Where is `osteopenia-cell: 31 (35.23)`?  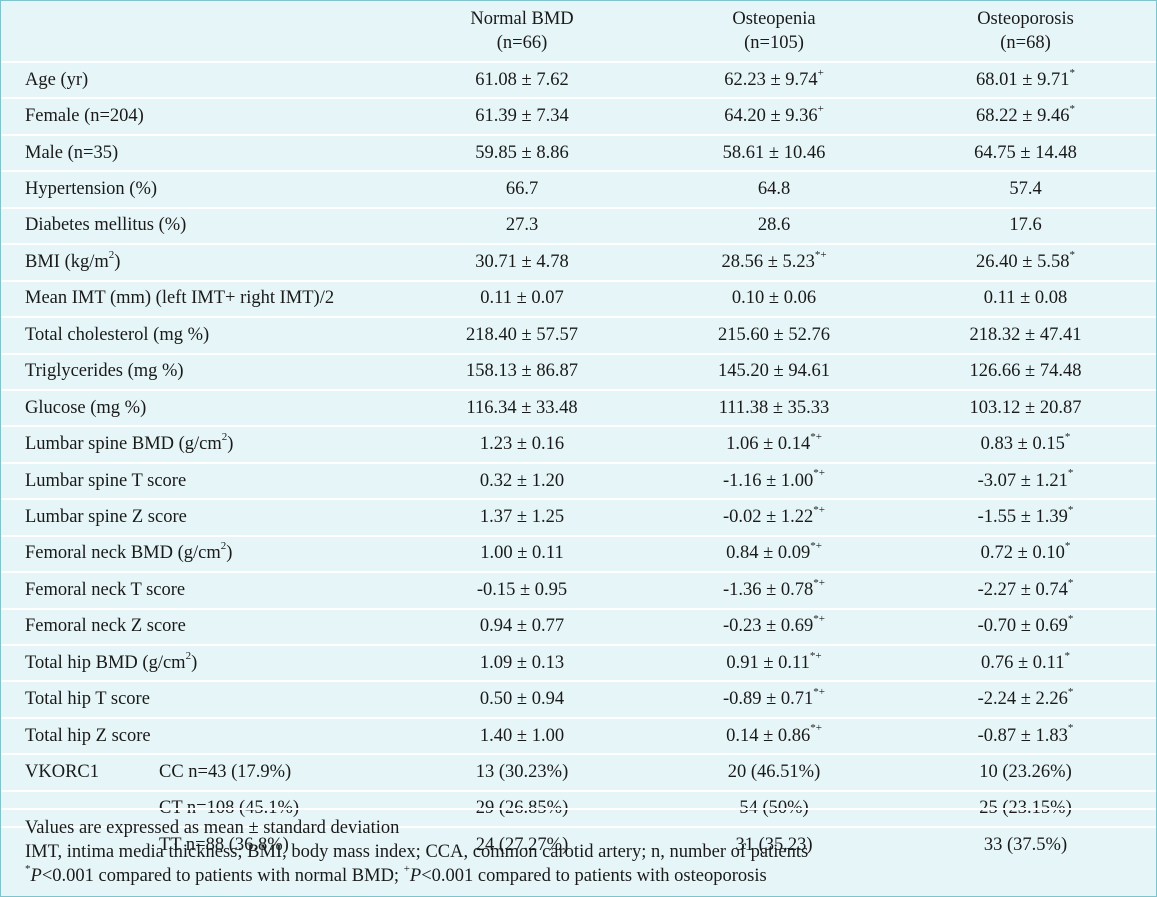
osteopenia-cell: 31 (35.23) is located at coordinates (774, 844).